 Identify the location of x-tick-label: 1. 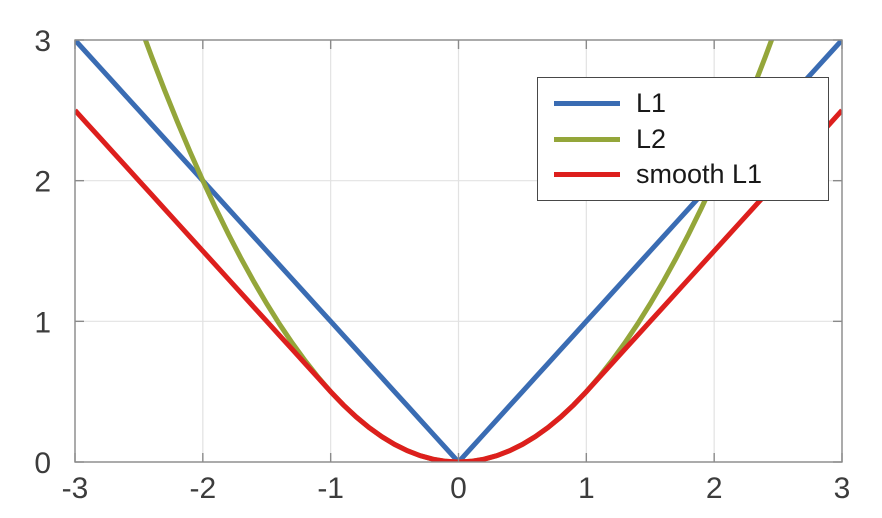
(586, 488).